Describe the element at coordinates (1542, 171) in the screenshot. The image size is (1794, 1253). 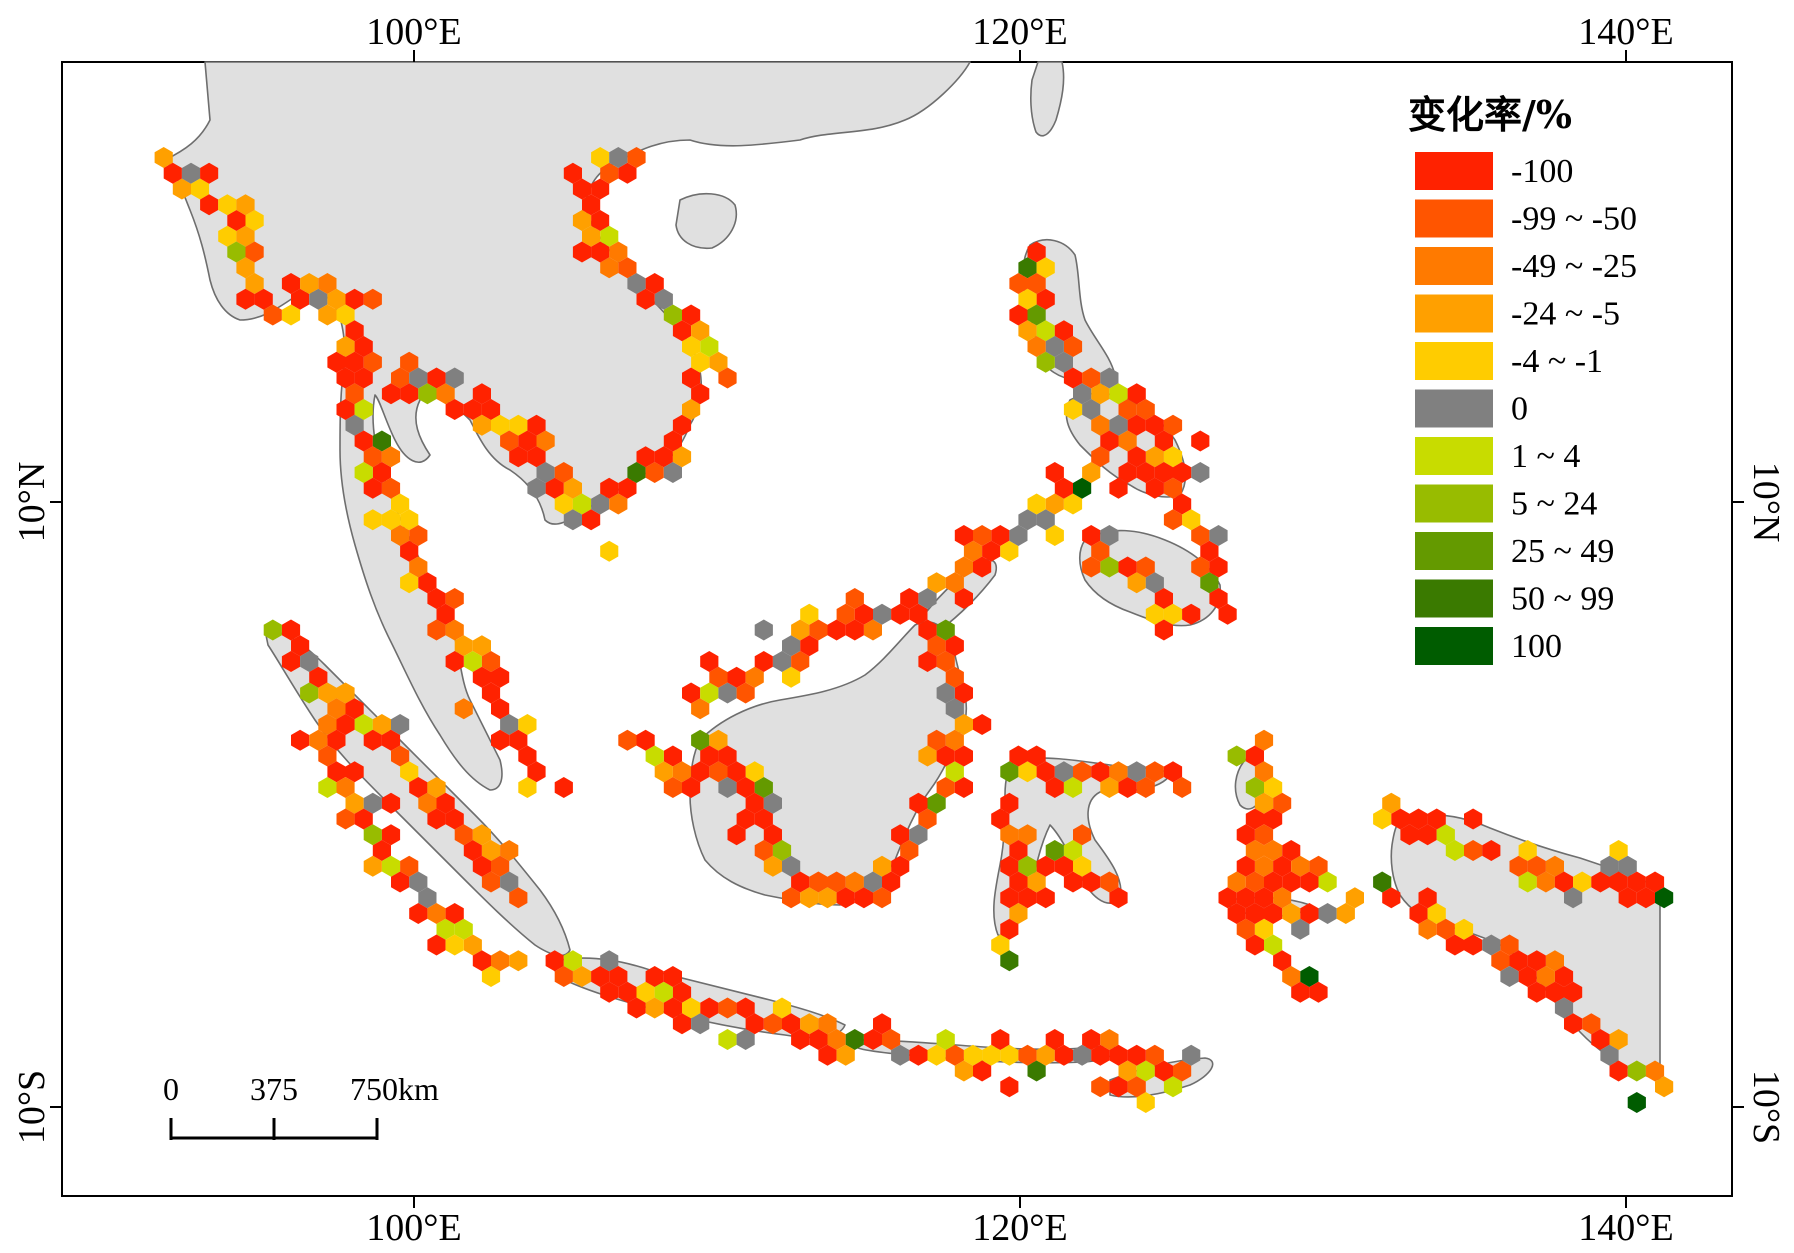
I see `legend-label-0: -100` at that location.